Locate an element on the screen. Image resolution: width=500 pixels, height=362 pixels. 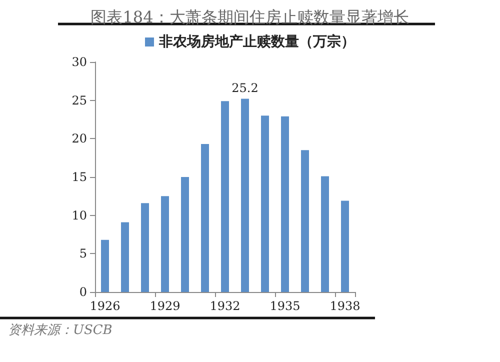
y-tick-label: 25 is located at coordinates (79, 100).